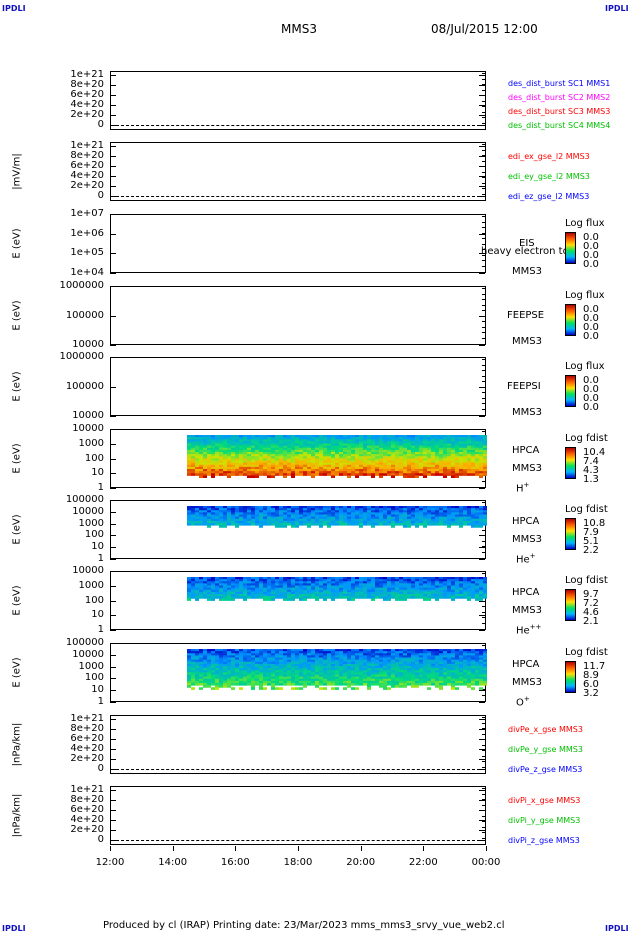 Image resolution: width=630 pixels, height=934 pixels. I want to click on corner-mark-top-right: IPDLI, so click(617, 8).